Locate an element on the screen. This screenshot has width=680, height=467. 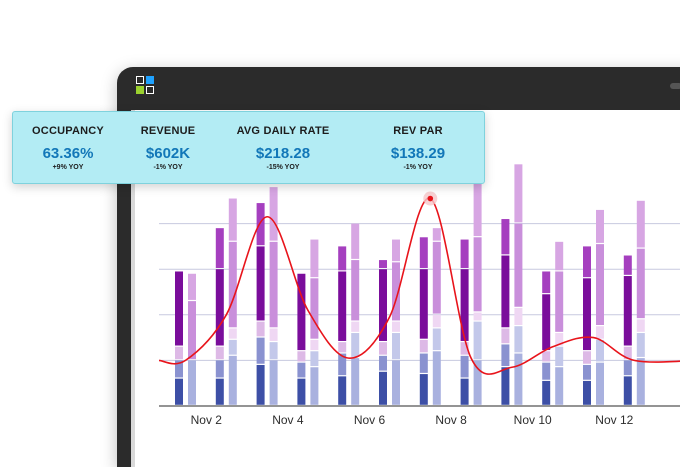
kpi-value: 63.36% is located at coordinates (68, 153).